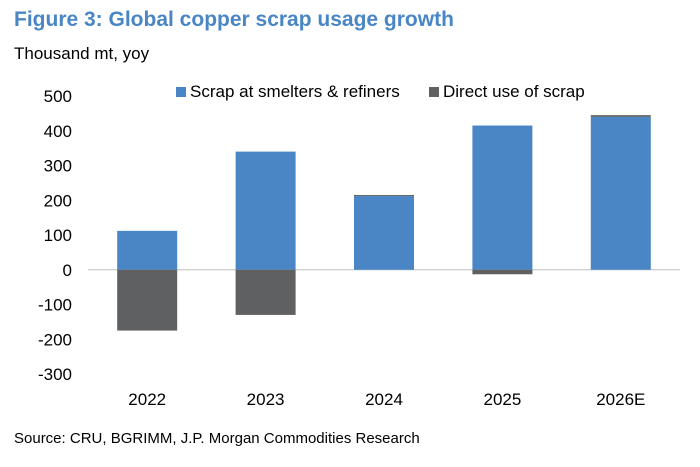 The image size is (700, 467). What do you see at coordinates (265, 292) in the screenshot?
I see `bar-direct-use-2023` at bounding box center [265, 292].